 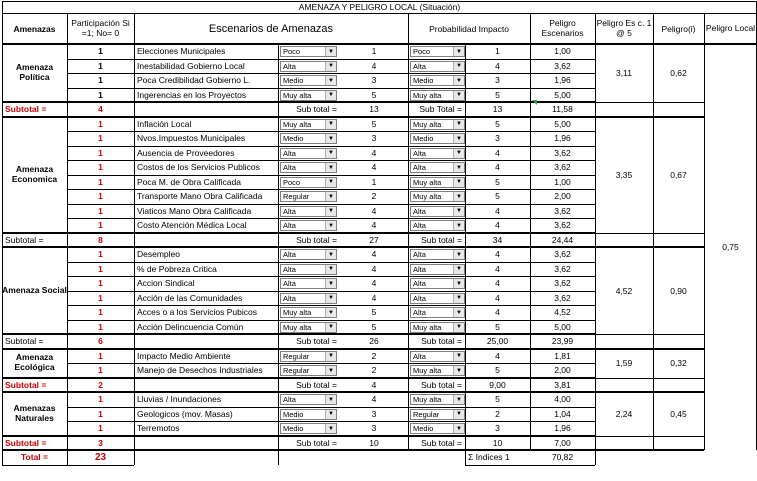 What do you see at coordinates (437, 51) in the screenshot?
I see `impacto-select: Poco ▼` at bounding box center [437, 51].